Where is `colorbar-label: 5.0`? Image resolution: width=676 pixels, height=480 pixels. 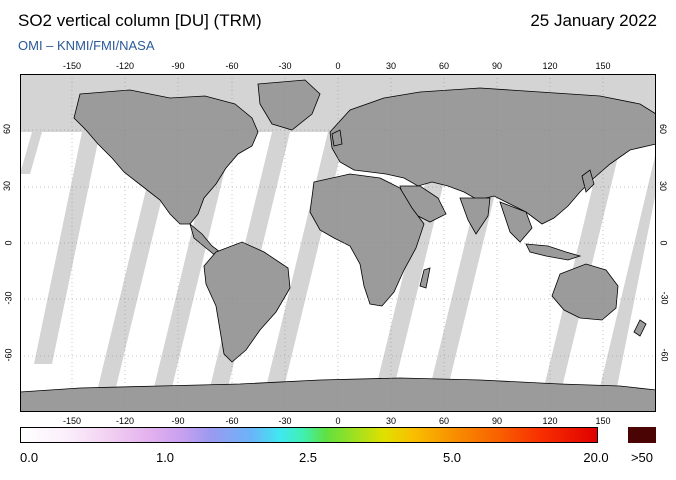
colorbar-label: 5.0 is located at coordinates (452, 457).